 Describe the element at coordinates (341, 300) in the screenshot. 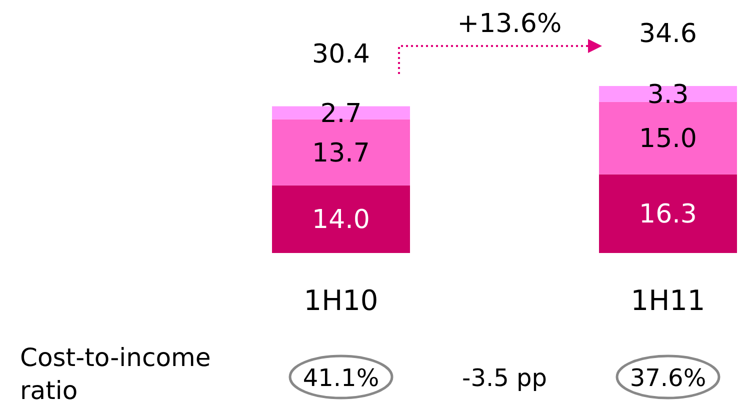

I see `x-tick-label: 1H10` at that location.